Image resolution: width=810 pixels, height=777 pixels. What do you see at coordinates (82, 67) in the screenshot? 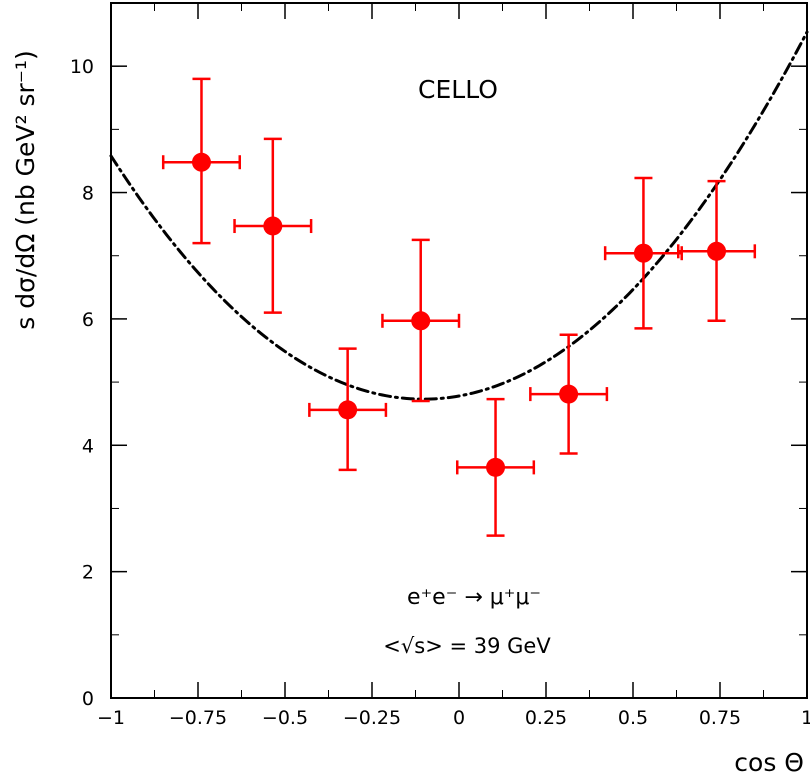
I see `y-tick-label: 10` at bounding box center [82, 67].